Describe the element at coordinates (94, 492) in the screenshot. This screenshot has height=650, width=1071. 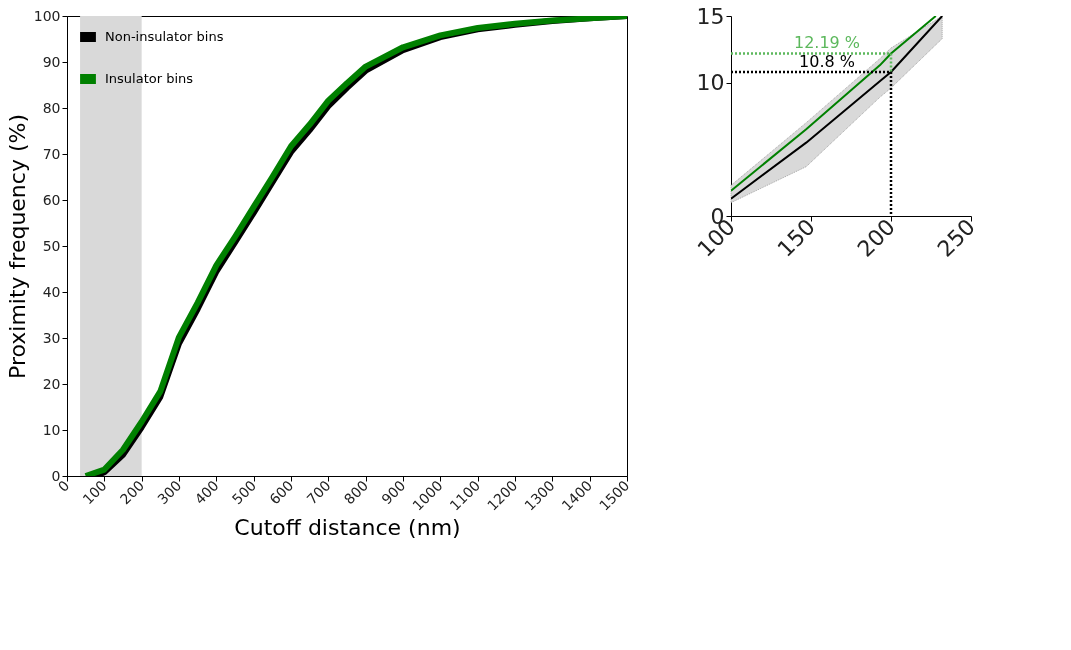
I see `x-tick-label: 100` at that location.